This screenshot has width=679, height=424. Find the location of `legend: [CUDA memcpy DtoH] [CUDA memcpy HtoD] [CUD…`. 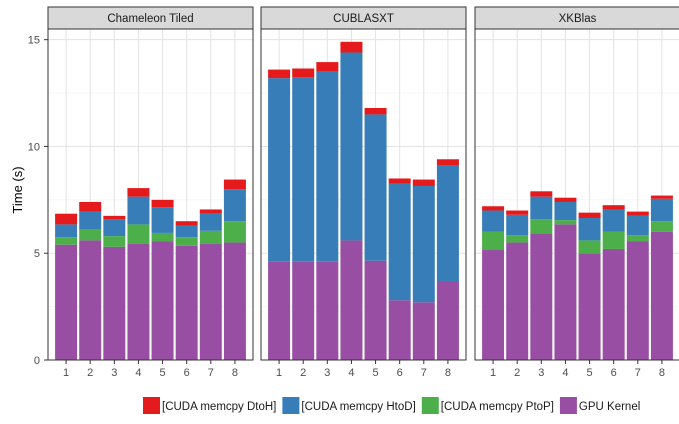

legend: [CUDA memcpy DtoH] [CUDA memcpy HtoD] [CUD… is located at coordinates (391, 405).